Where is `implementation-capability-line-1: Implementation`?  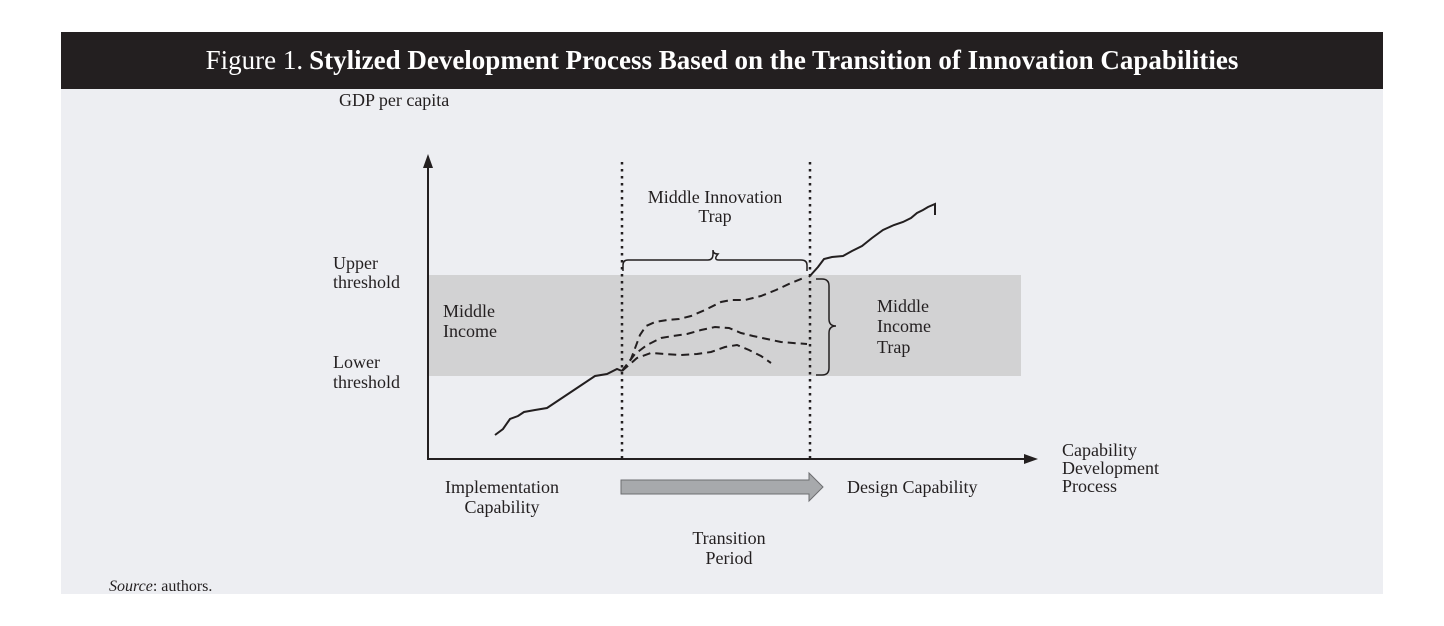 implementation-capability-line-1: Implementation is located at coordinates (502, 487).